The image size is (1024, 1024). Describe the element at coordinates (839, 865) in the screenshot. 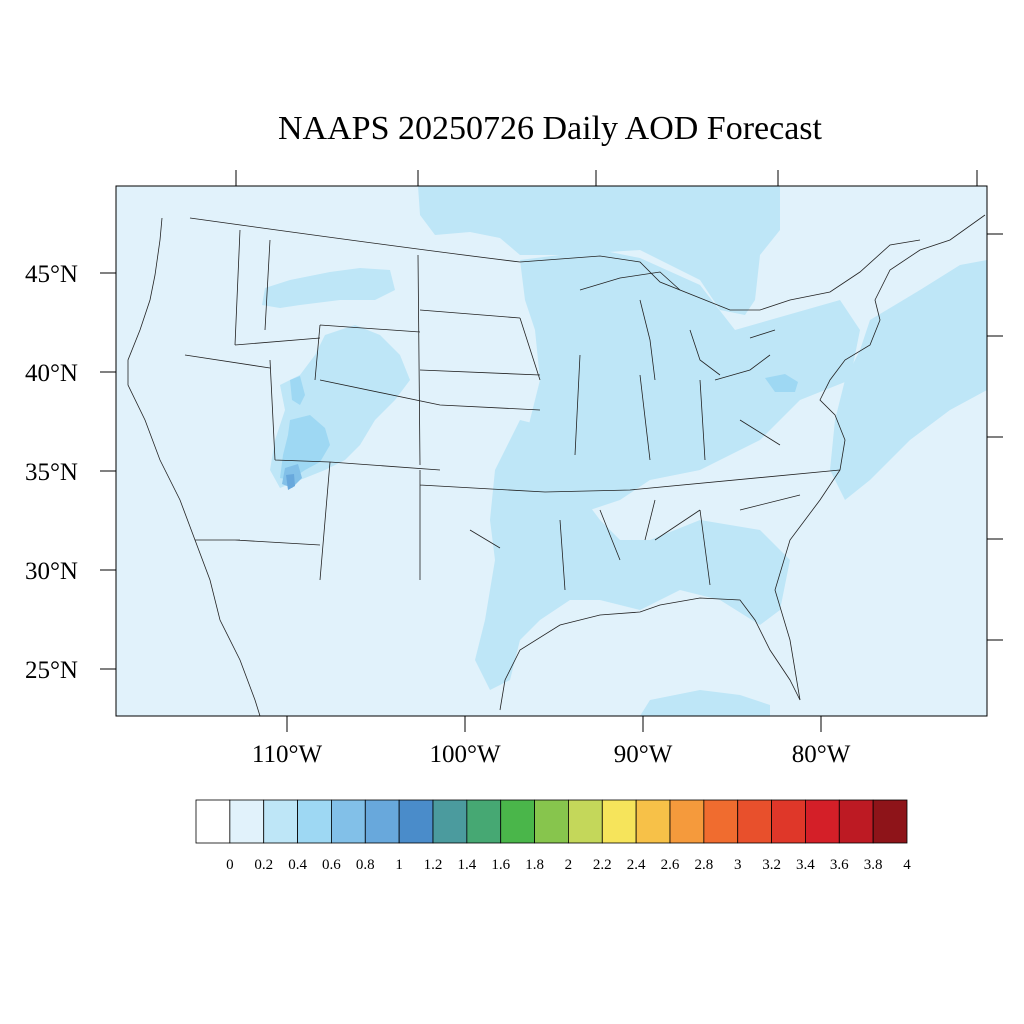

I see `colorbar-label: 3.6` at that location.